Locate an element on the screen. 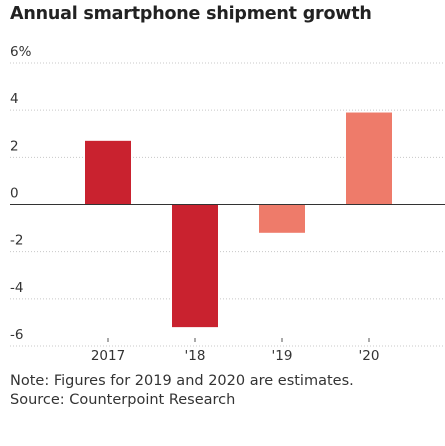 The width and height of the screenshot is (445, 446). x-tick-label: '20 is located at coordinates (369, 356).